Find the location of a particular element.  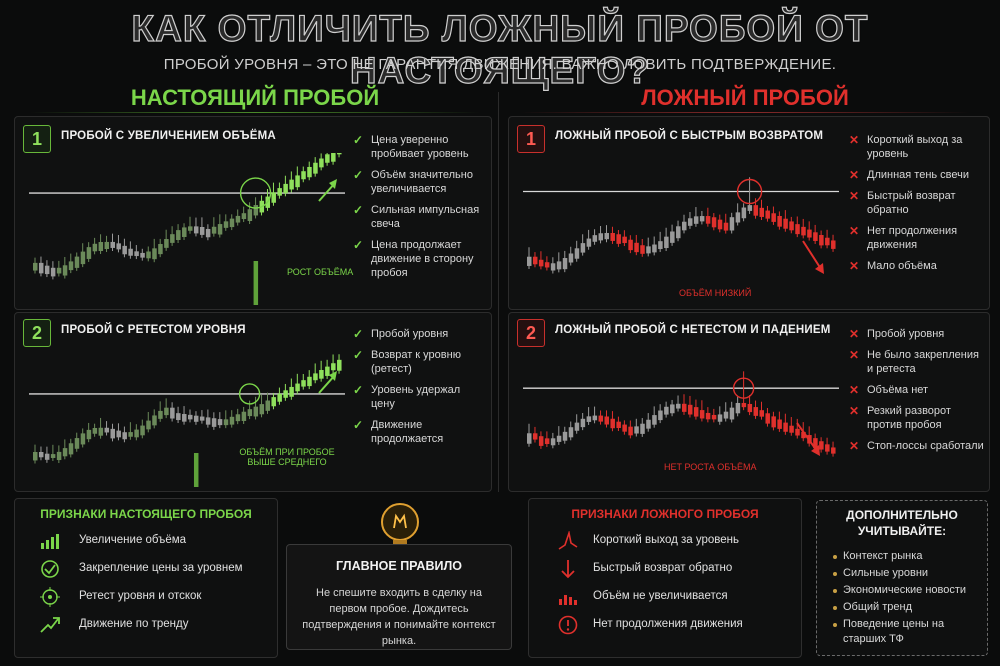

point: ✓ Уровень удержал цену is located at coordinates (407, 396).